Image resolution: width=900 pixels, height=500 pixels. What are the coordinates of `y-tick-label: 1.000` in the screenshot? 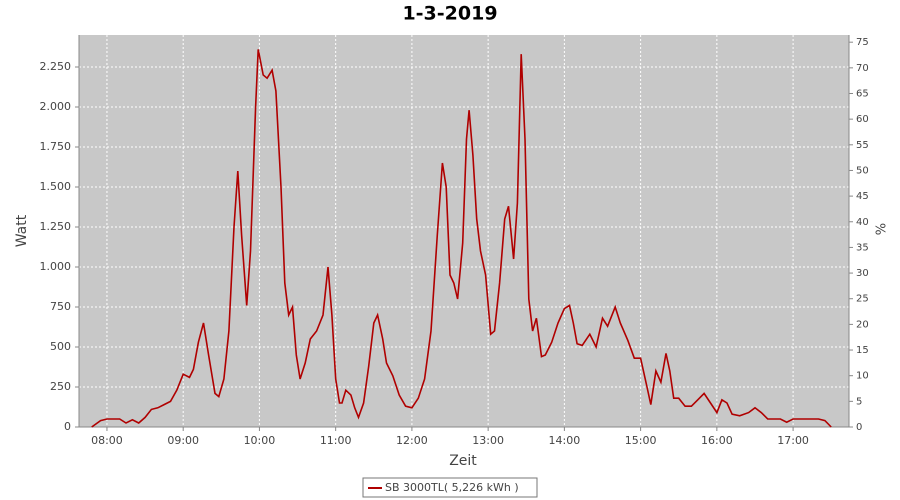 It's located at (56, 266).